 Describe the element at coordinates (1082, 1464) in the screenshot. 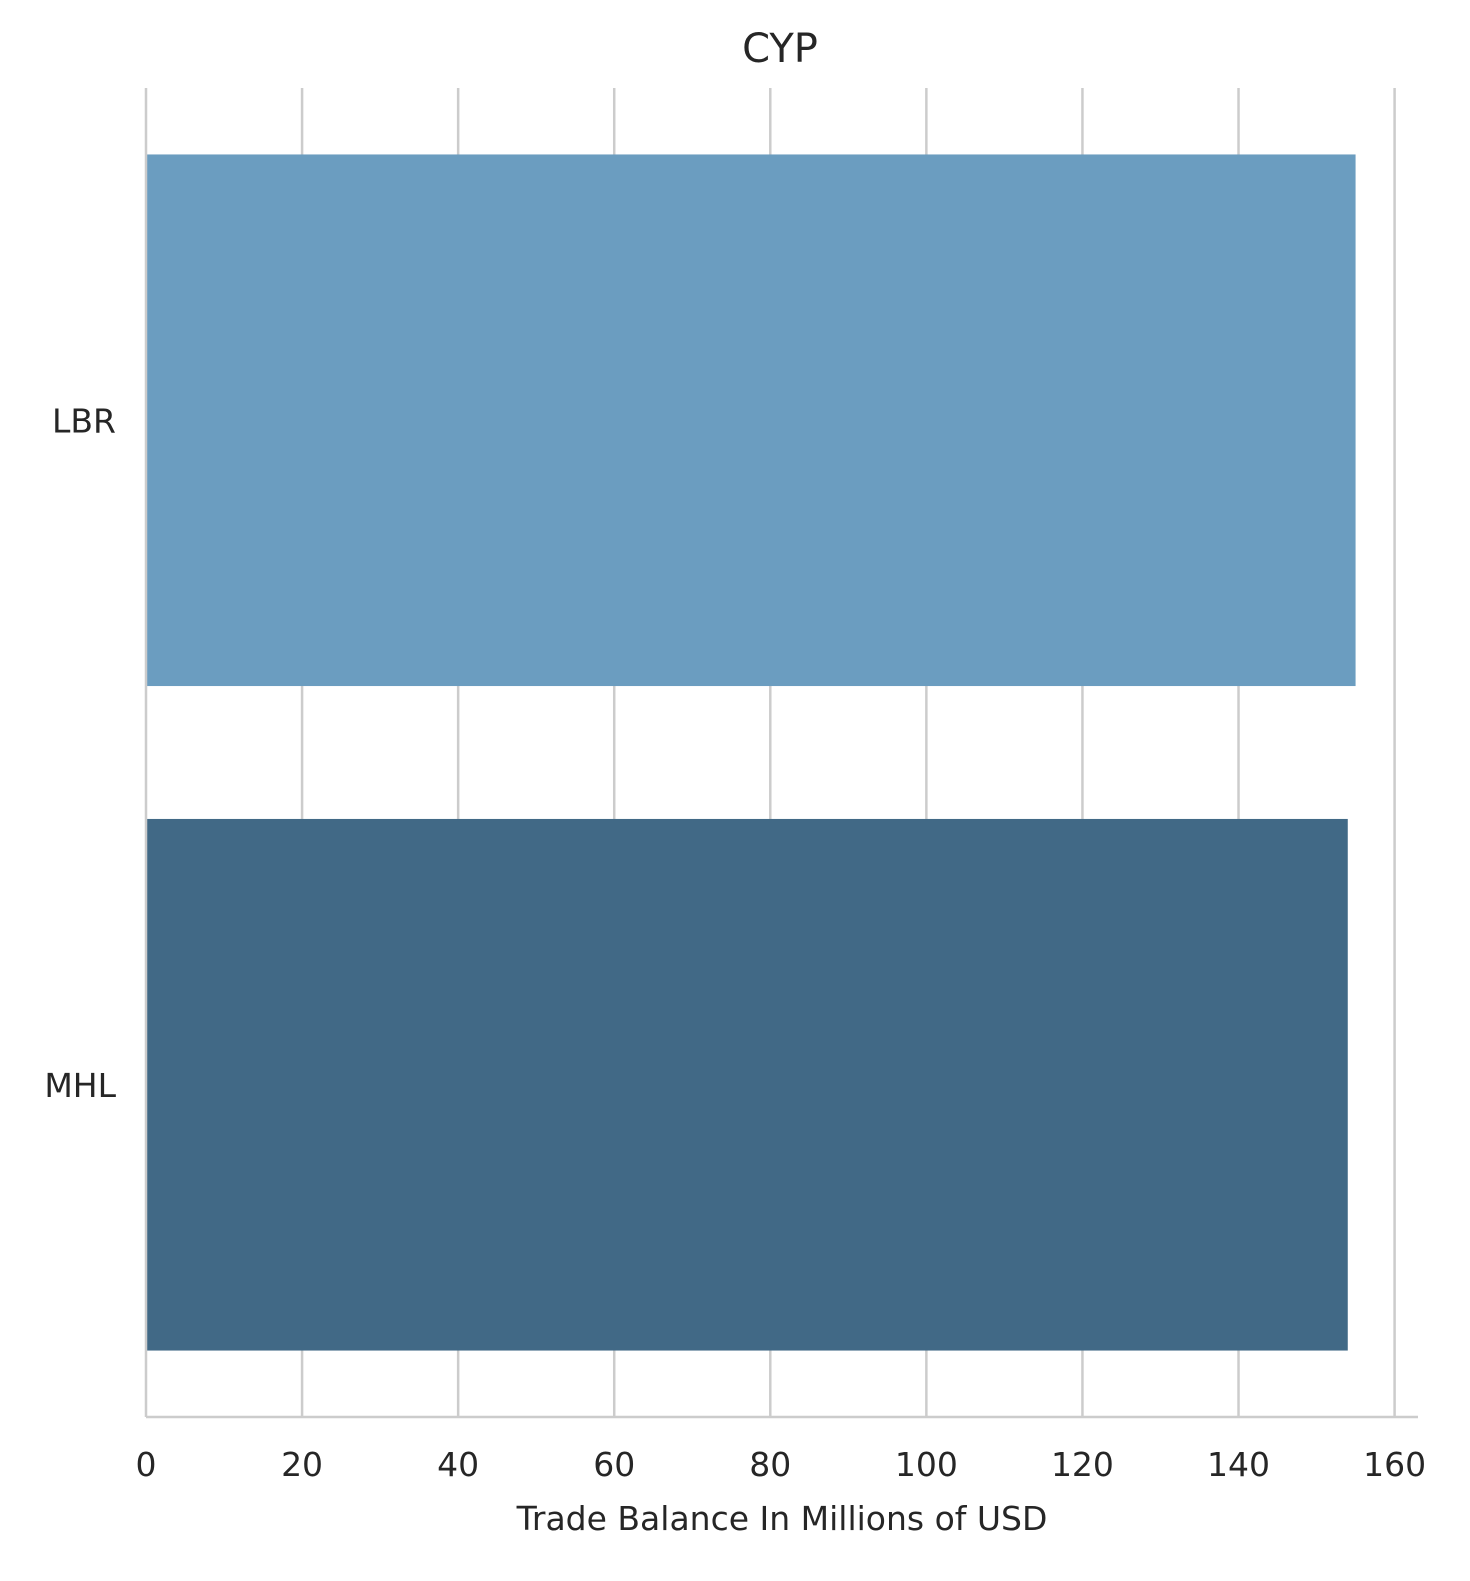

I see `x-tick-label-120: 120` at that location.